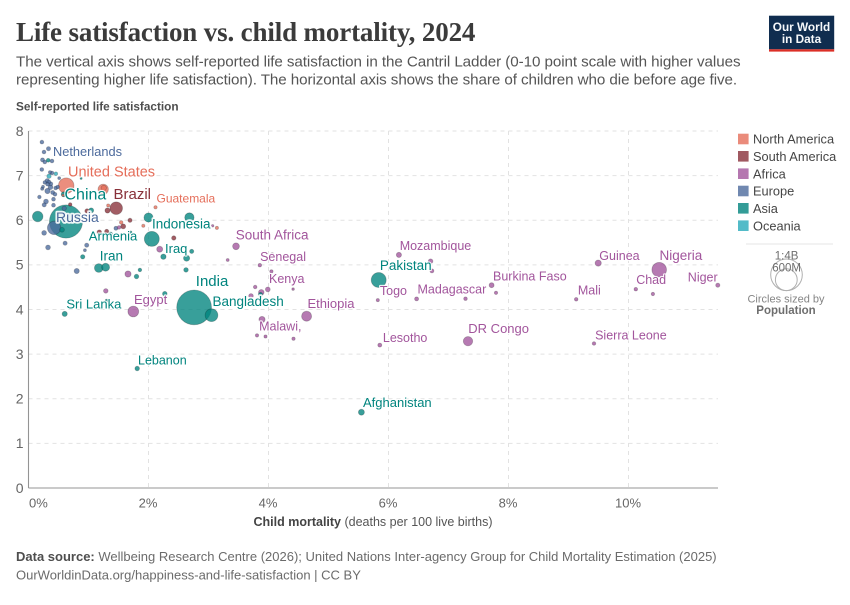 The height and width of the screenshot is (605, 850). Describe the element at coordinates (795, 156) in the screenshot. I see `svg-text: South America` at that location.